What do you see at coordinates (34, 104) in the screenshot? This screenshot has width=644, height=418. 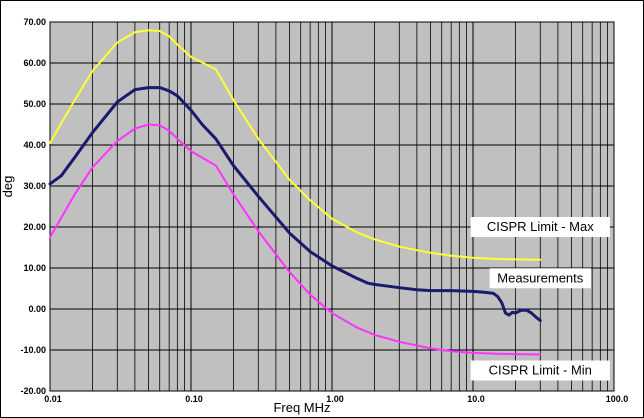 I see `y-tick-label: 50.00` at bounding box center [34, 104].